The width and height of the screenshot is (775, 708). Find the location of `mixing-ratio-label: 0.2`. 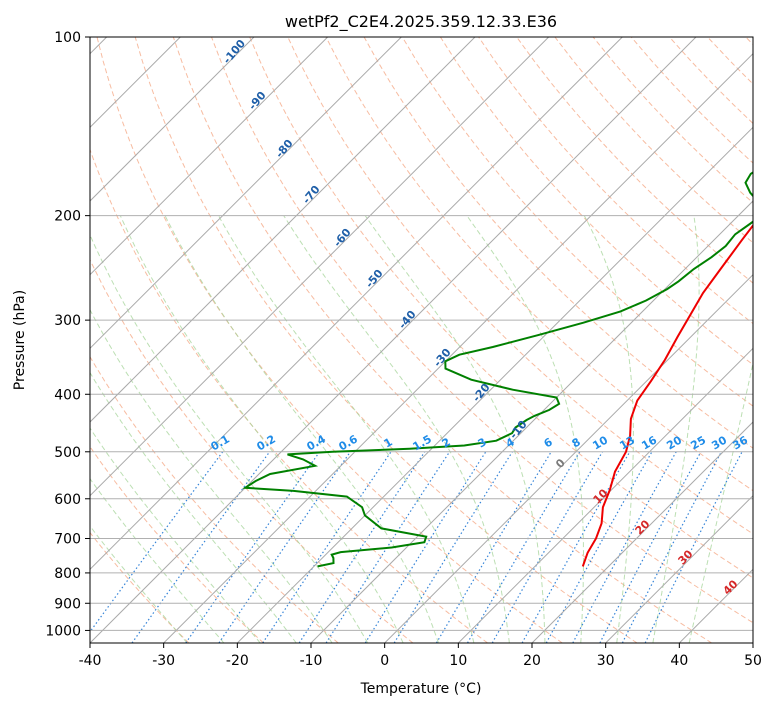

mixing-ratio-label: 0.2 is located at coordinates (266, 442).